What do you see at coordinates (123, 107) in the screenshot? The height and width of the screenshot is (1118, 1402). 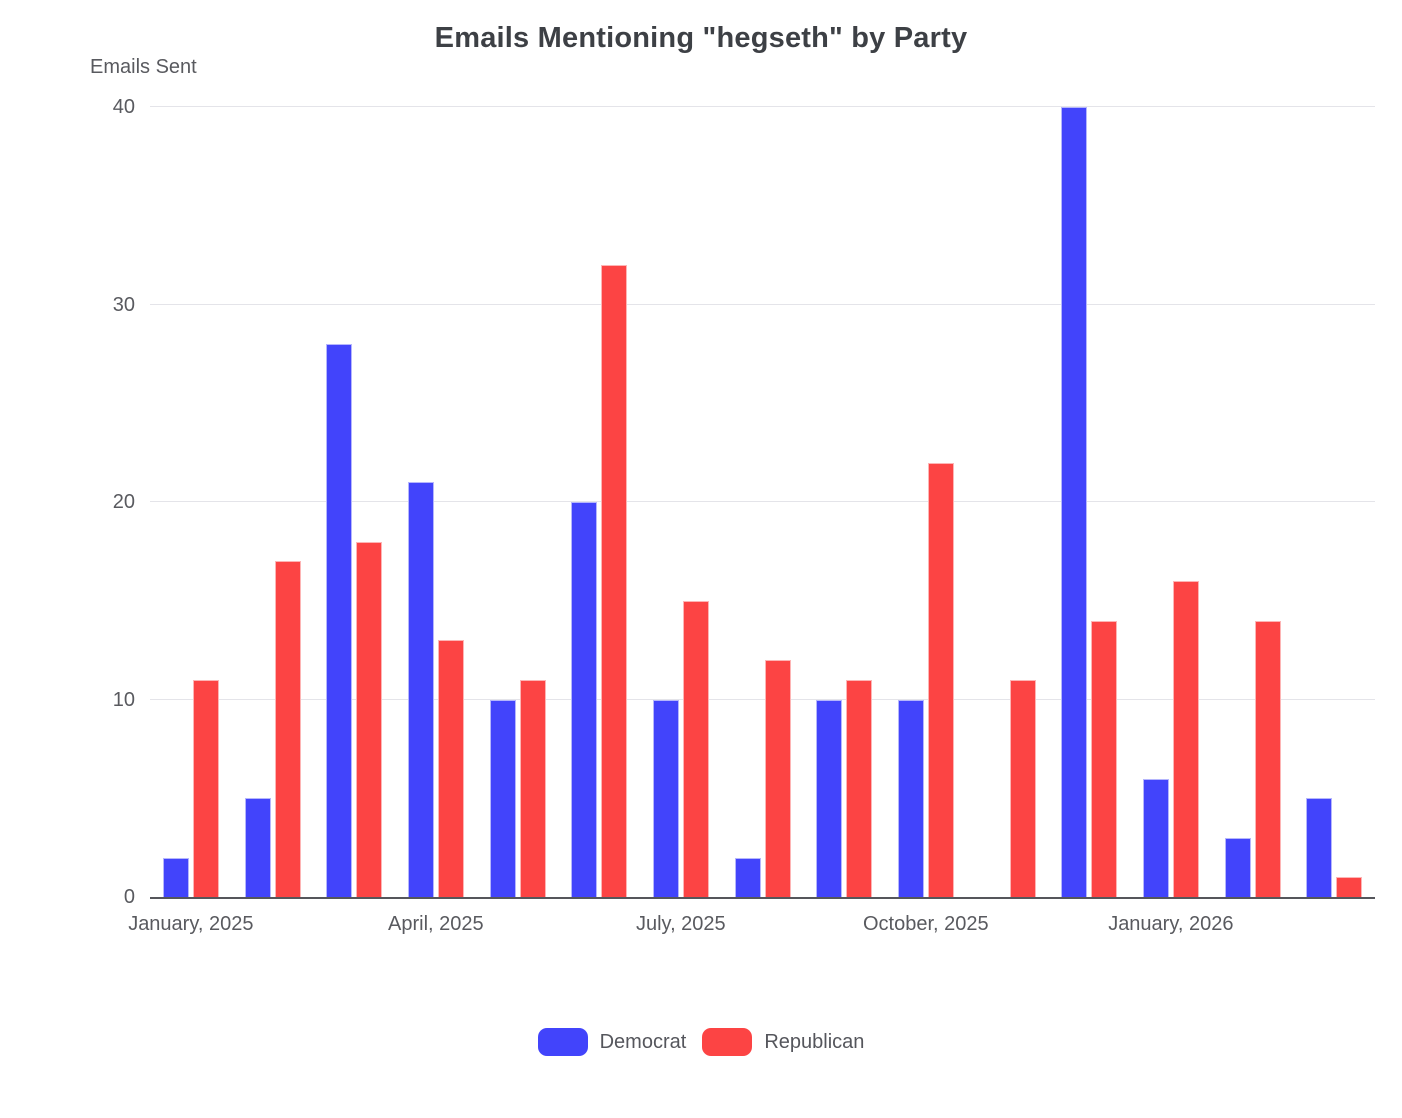 I see `y-tick-label: 40` at bounding box center [123, 107].